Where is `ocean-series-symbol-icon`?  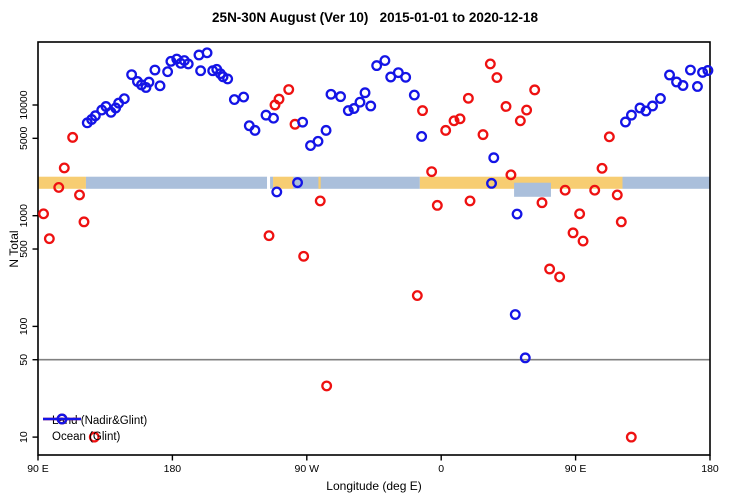 ocean-series-symbol-icon is located at coordinates (62, 419).